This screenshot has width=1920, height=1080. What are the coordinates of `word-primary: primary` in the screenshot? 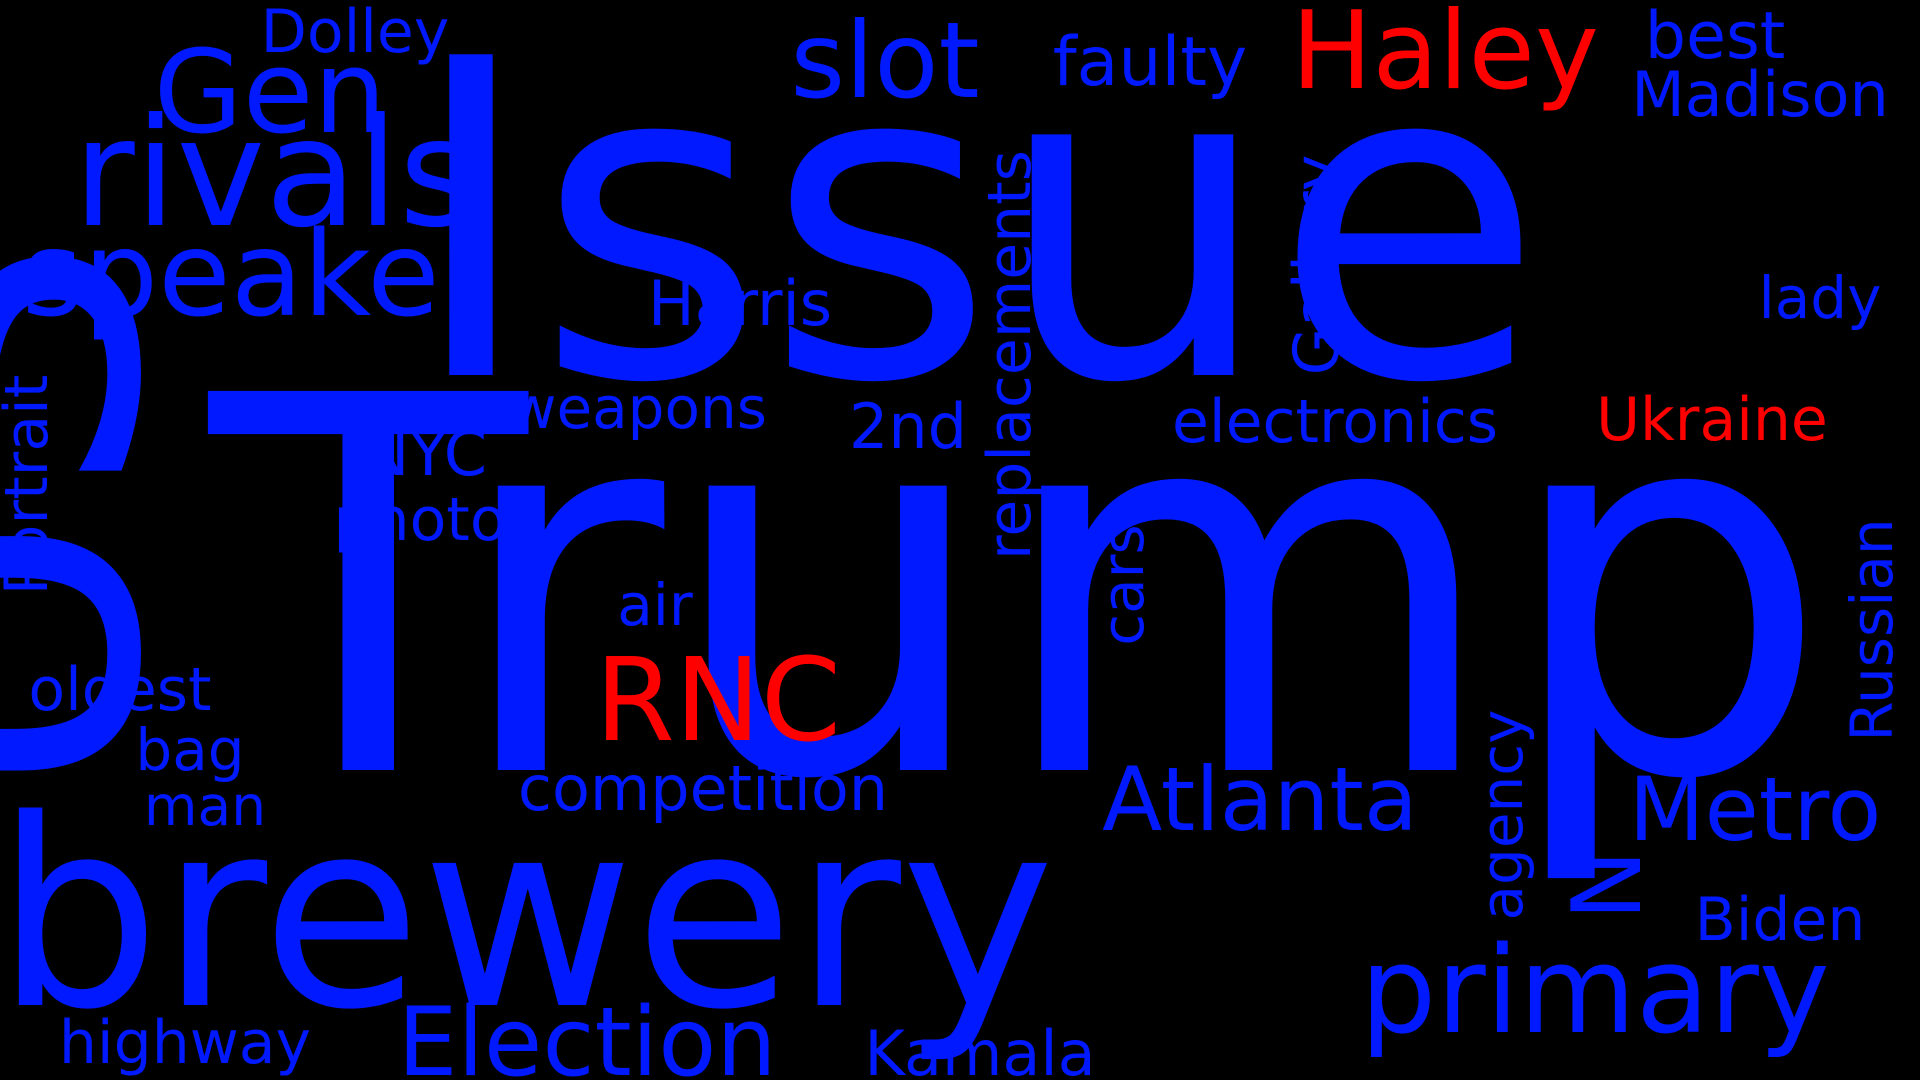 It's located at (1595, 991).